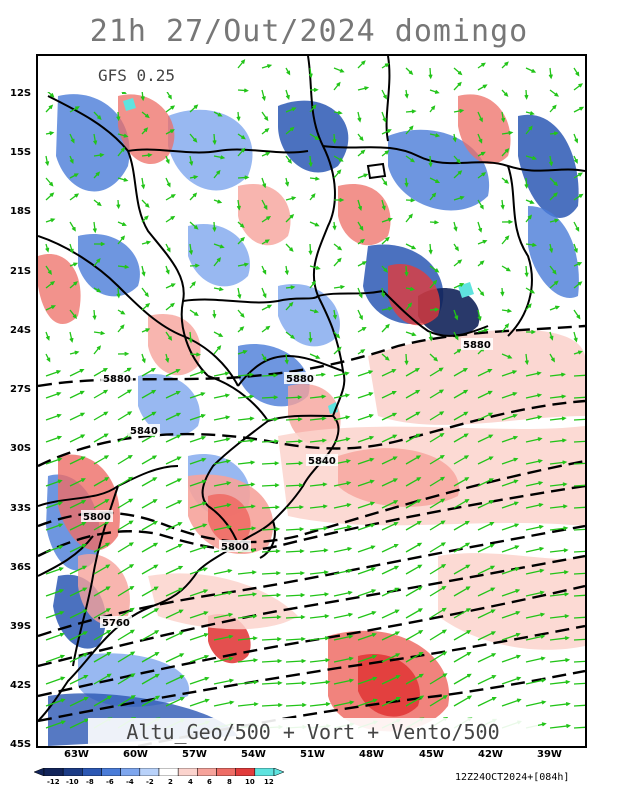  Describe the element at coordinates (53, 782) in the screenshot. I see `colorbar-tick: -12` at that location.